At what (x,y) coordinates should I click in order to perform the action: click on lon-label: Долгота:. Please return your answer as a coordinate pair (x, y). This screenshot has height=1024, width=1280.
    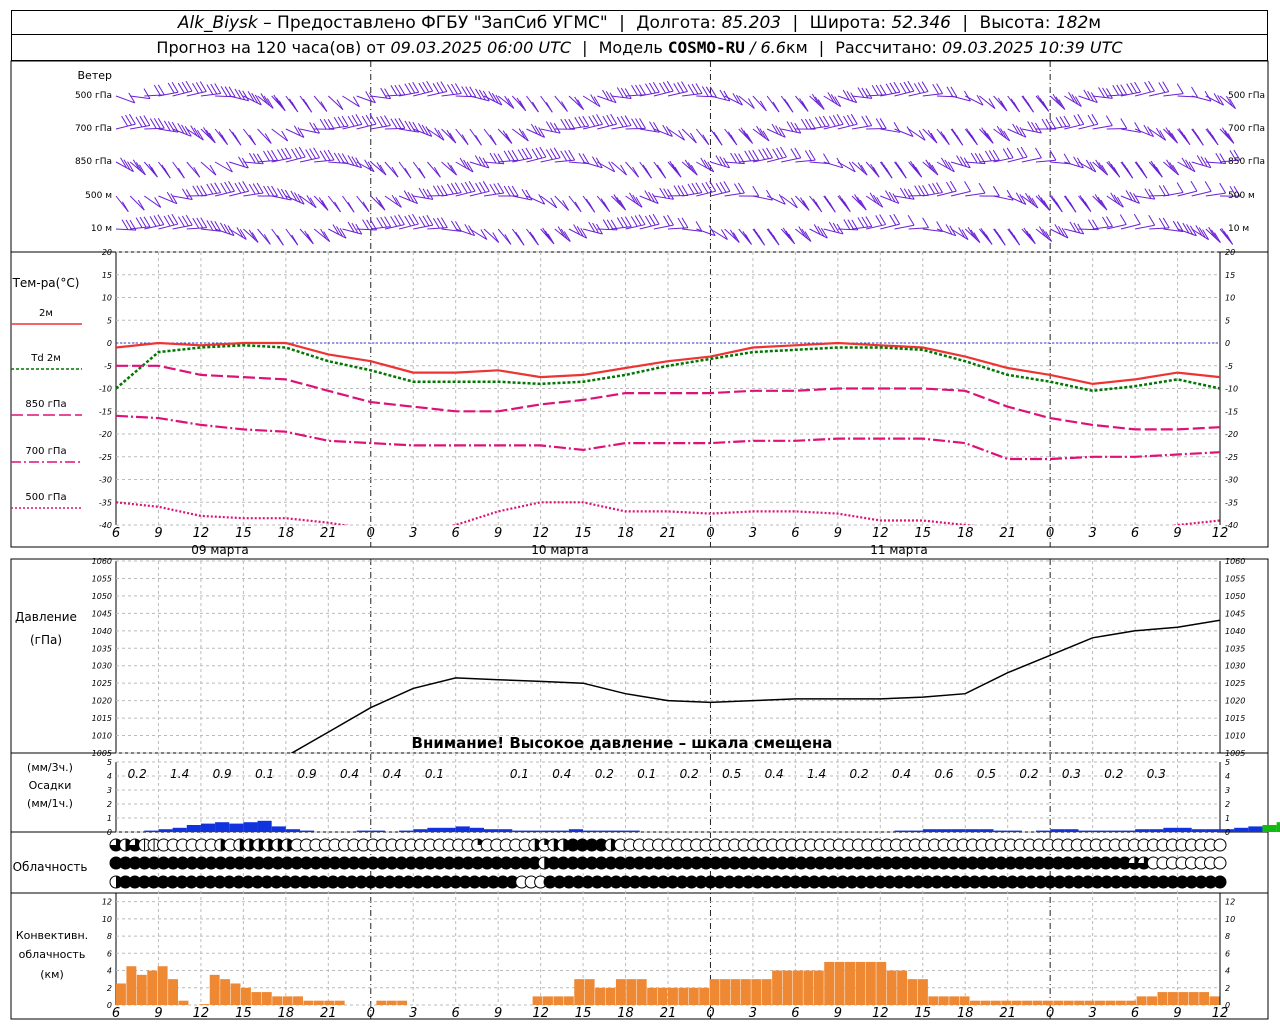
    Looking at the image, I should click on (676, 23).